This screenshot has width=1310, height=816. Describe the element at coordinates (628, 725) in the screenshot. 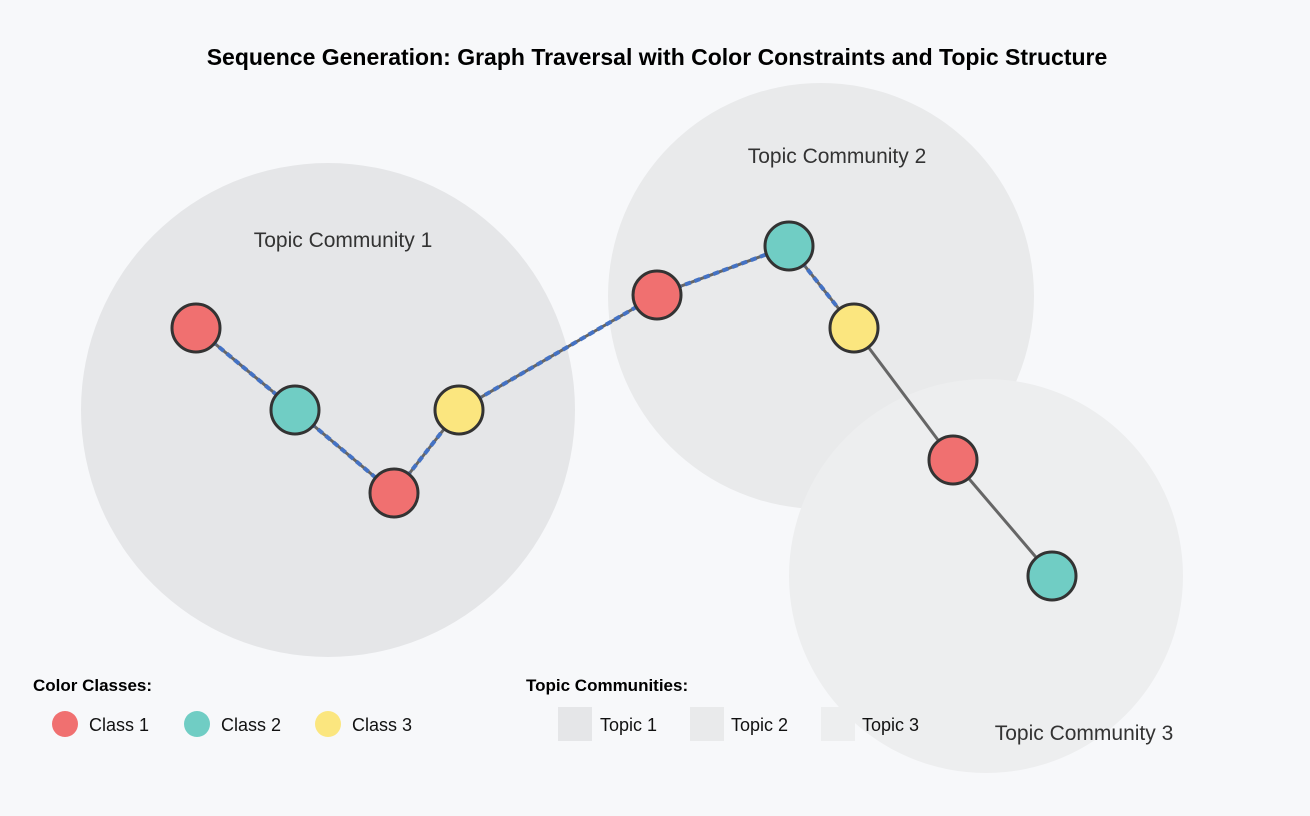

I see `legend-topic-1-label: Topic 1` at that location.